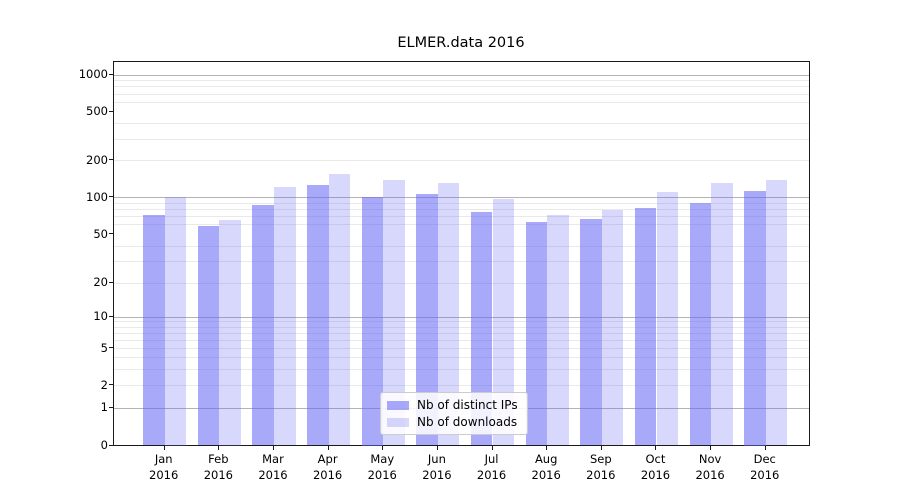 The image size is (900, 500). What do you see at coordinates (765, 467) in the screenshot?
I see `x-tick-label: Dec 2016` at bounding box center [765, 467].